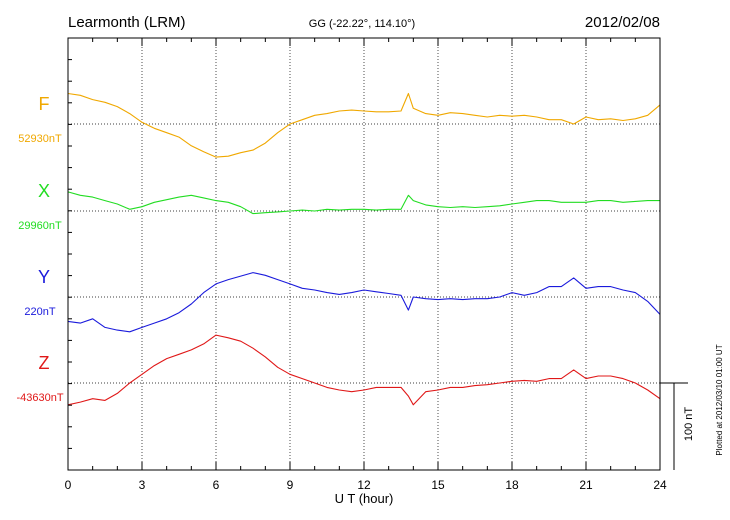 The image size is (730, 520). What do you see at coordinates (689, 424) in the screenshot?
I see `scale-bar-label: 100 nT` at bounding box center [689, 424].